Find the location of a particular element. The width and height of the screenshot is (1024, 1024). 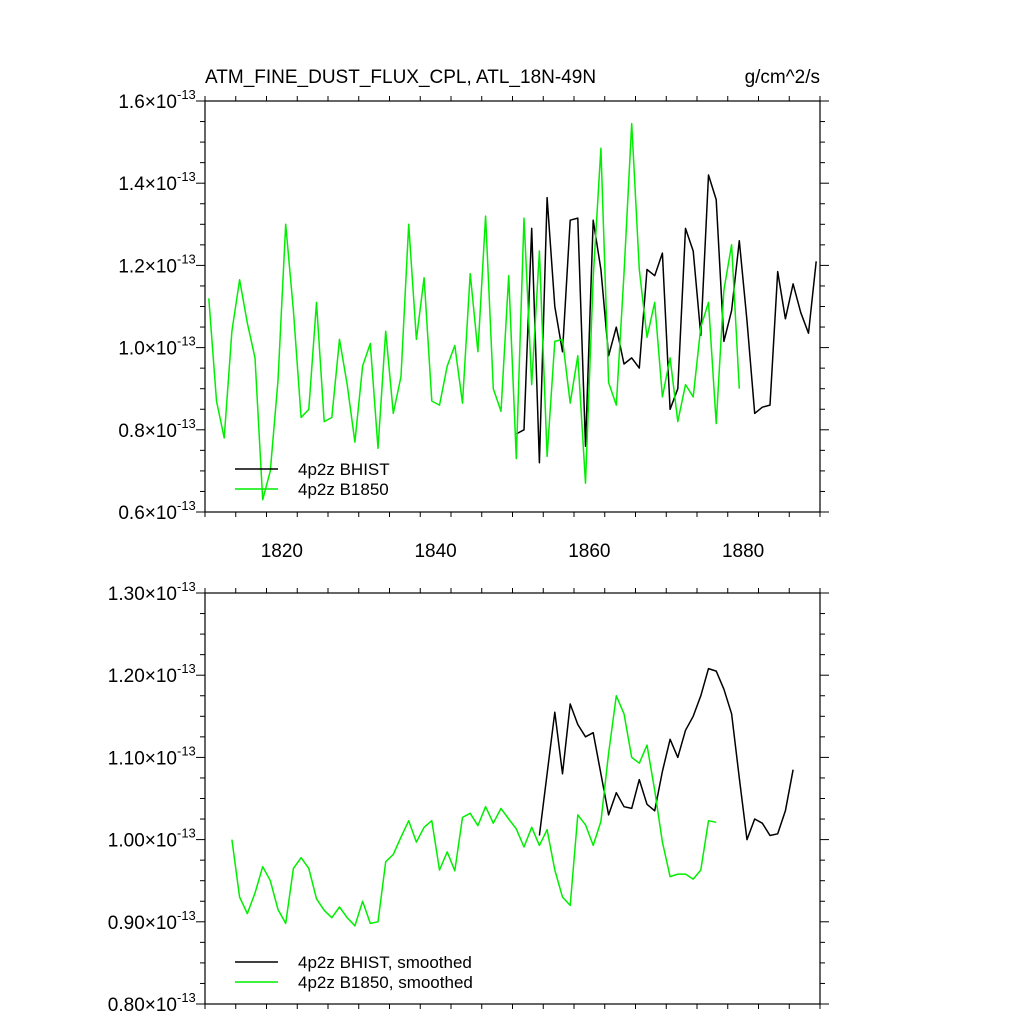

top-legend: 4p2z BHIST 4p2z B1850 is located at coordinates (312, 479).